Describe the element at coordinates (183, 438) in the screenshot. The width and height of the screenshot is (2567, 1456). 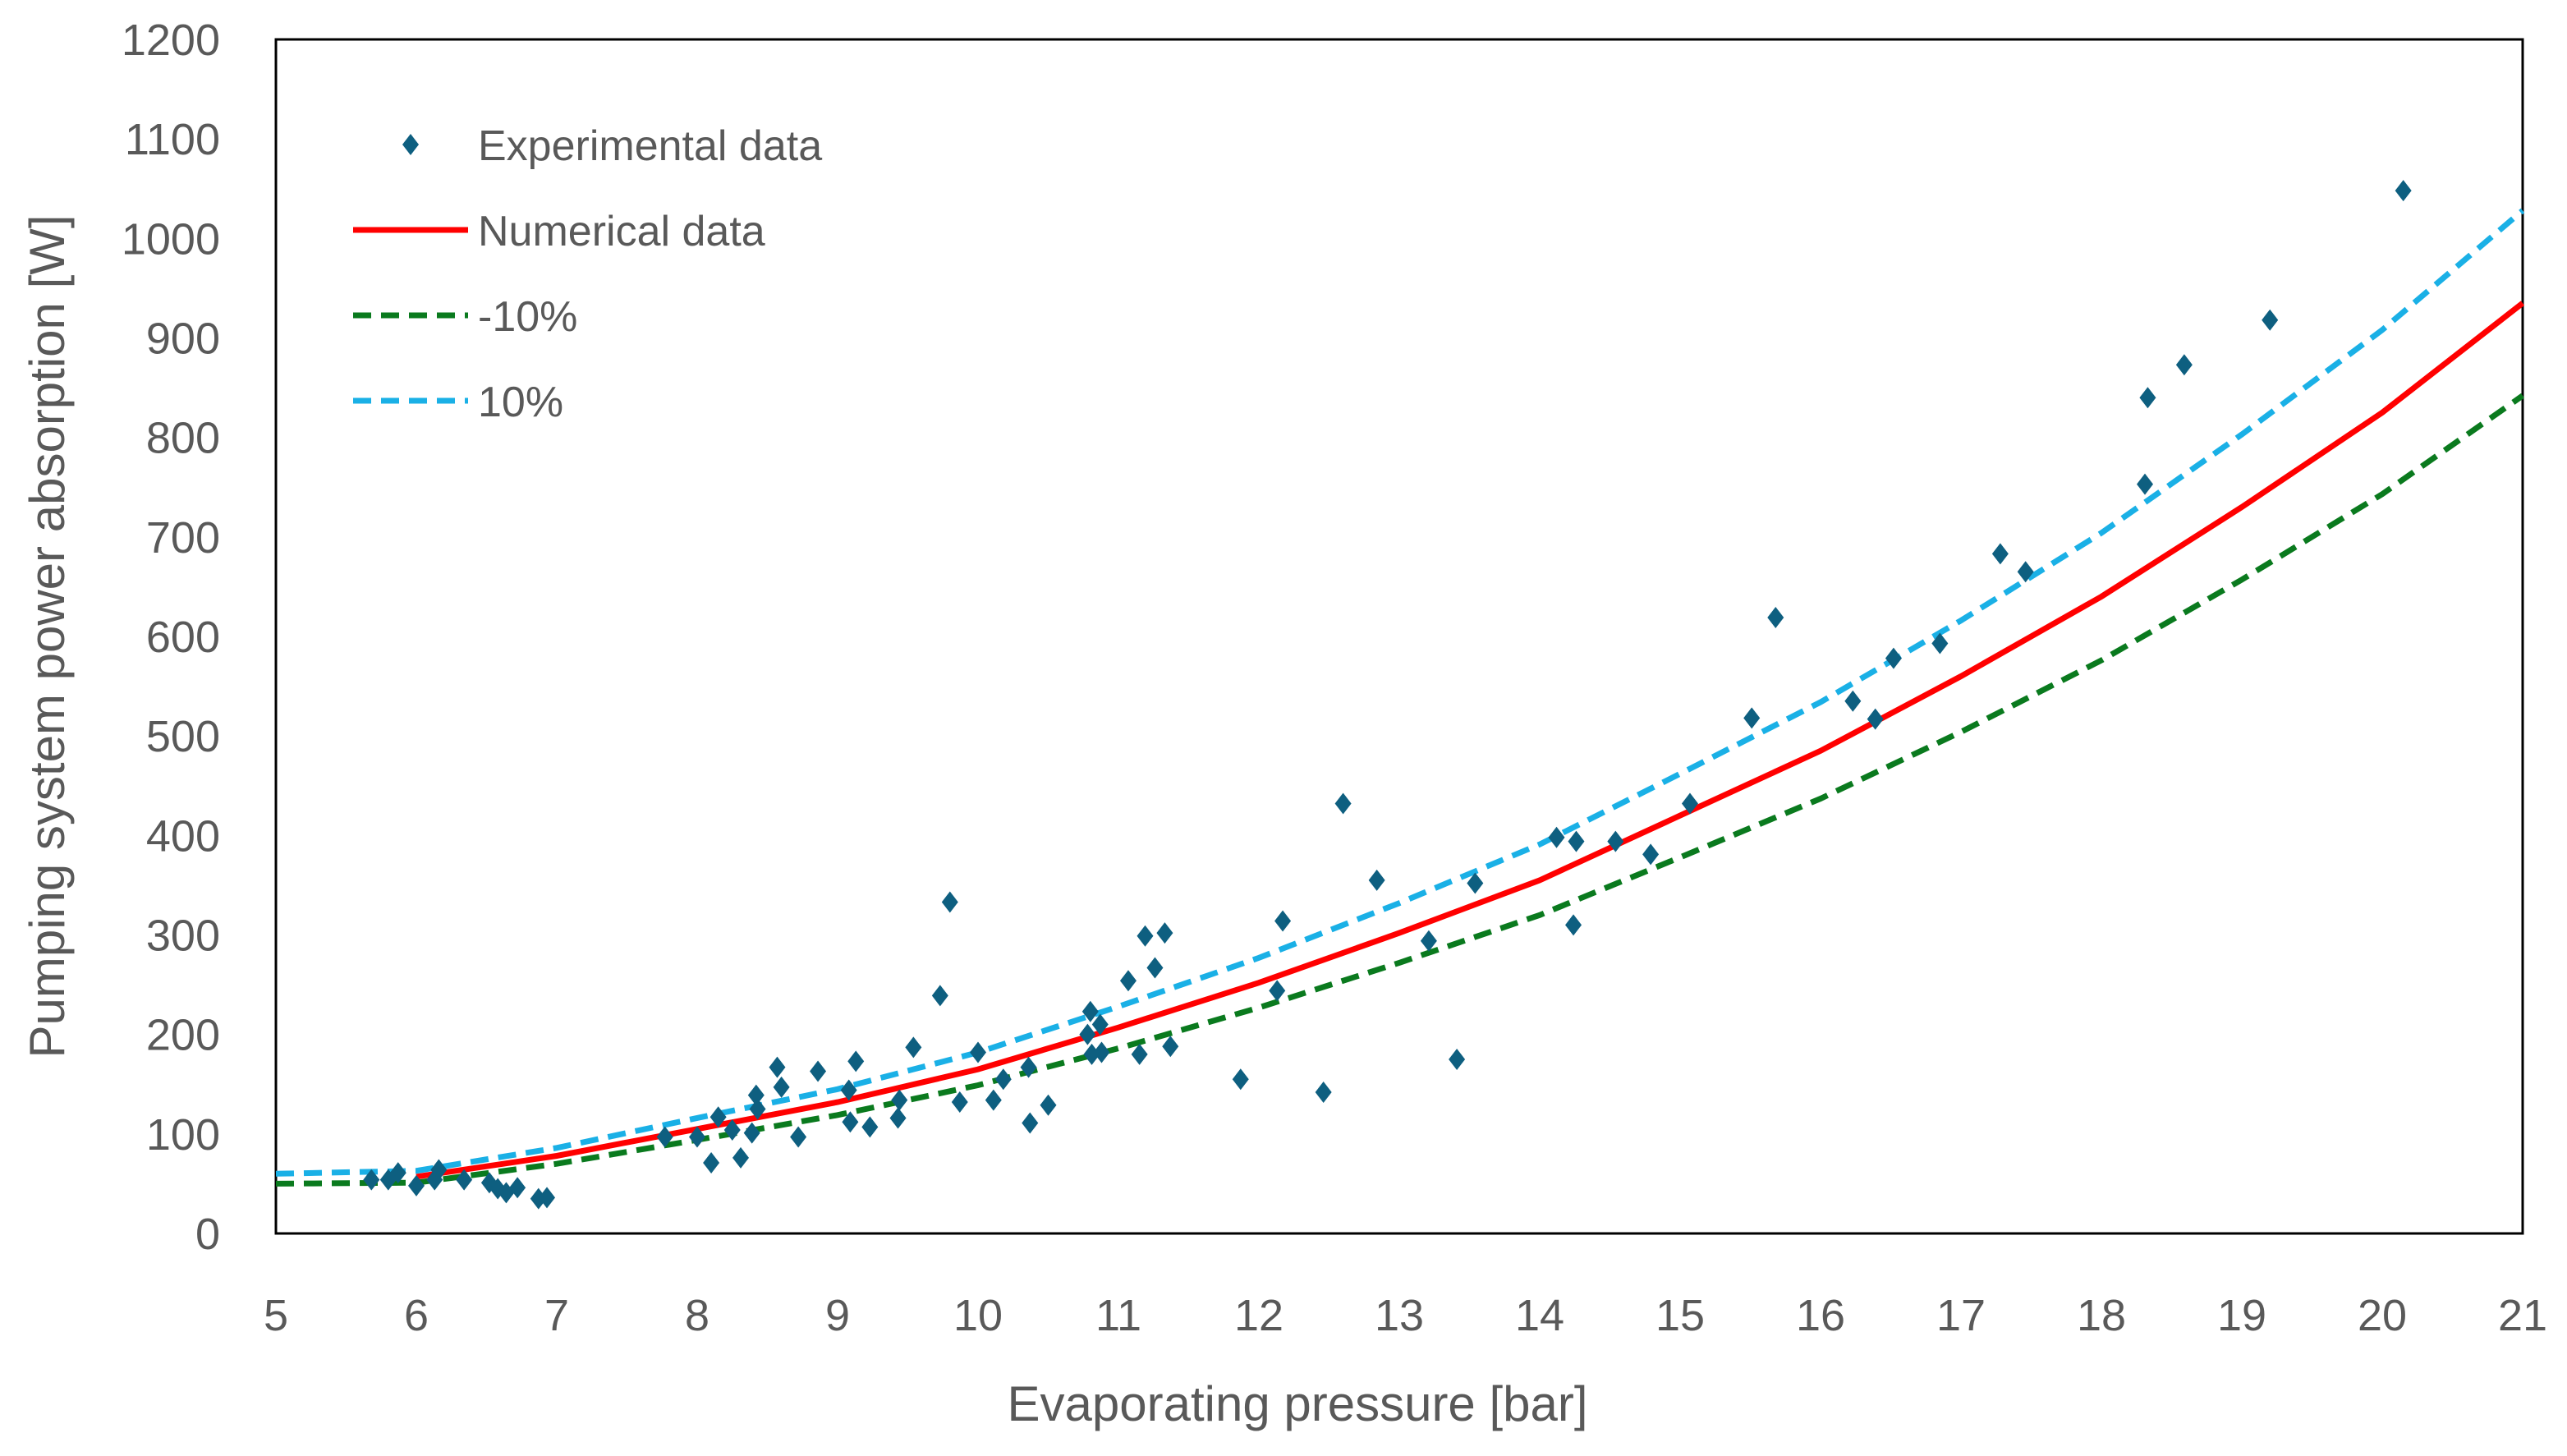
I see `y-tick-label: 800` at that location.